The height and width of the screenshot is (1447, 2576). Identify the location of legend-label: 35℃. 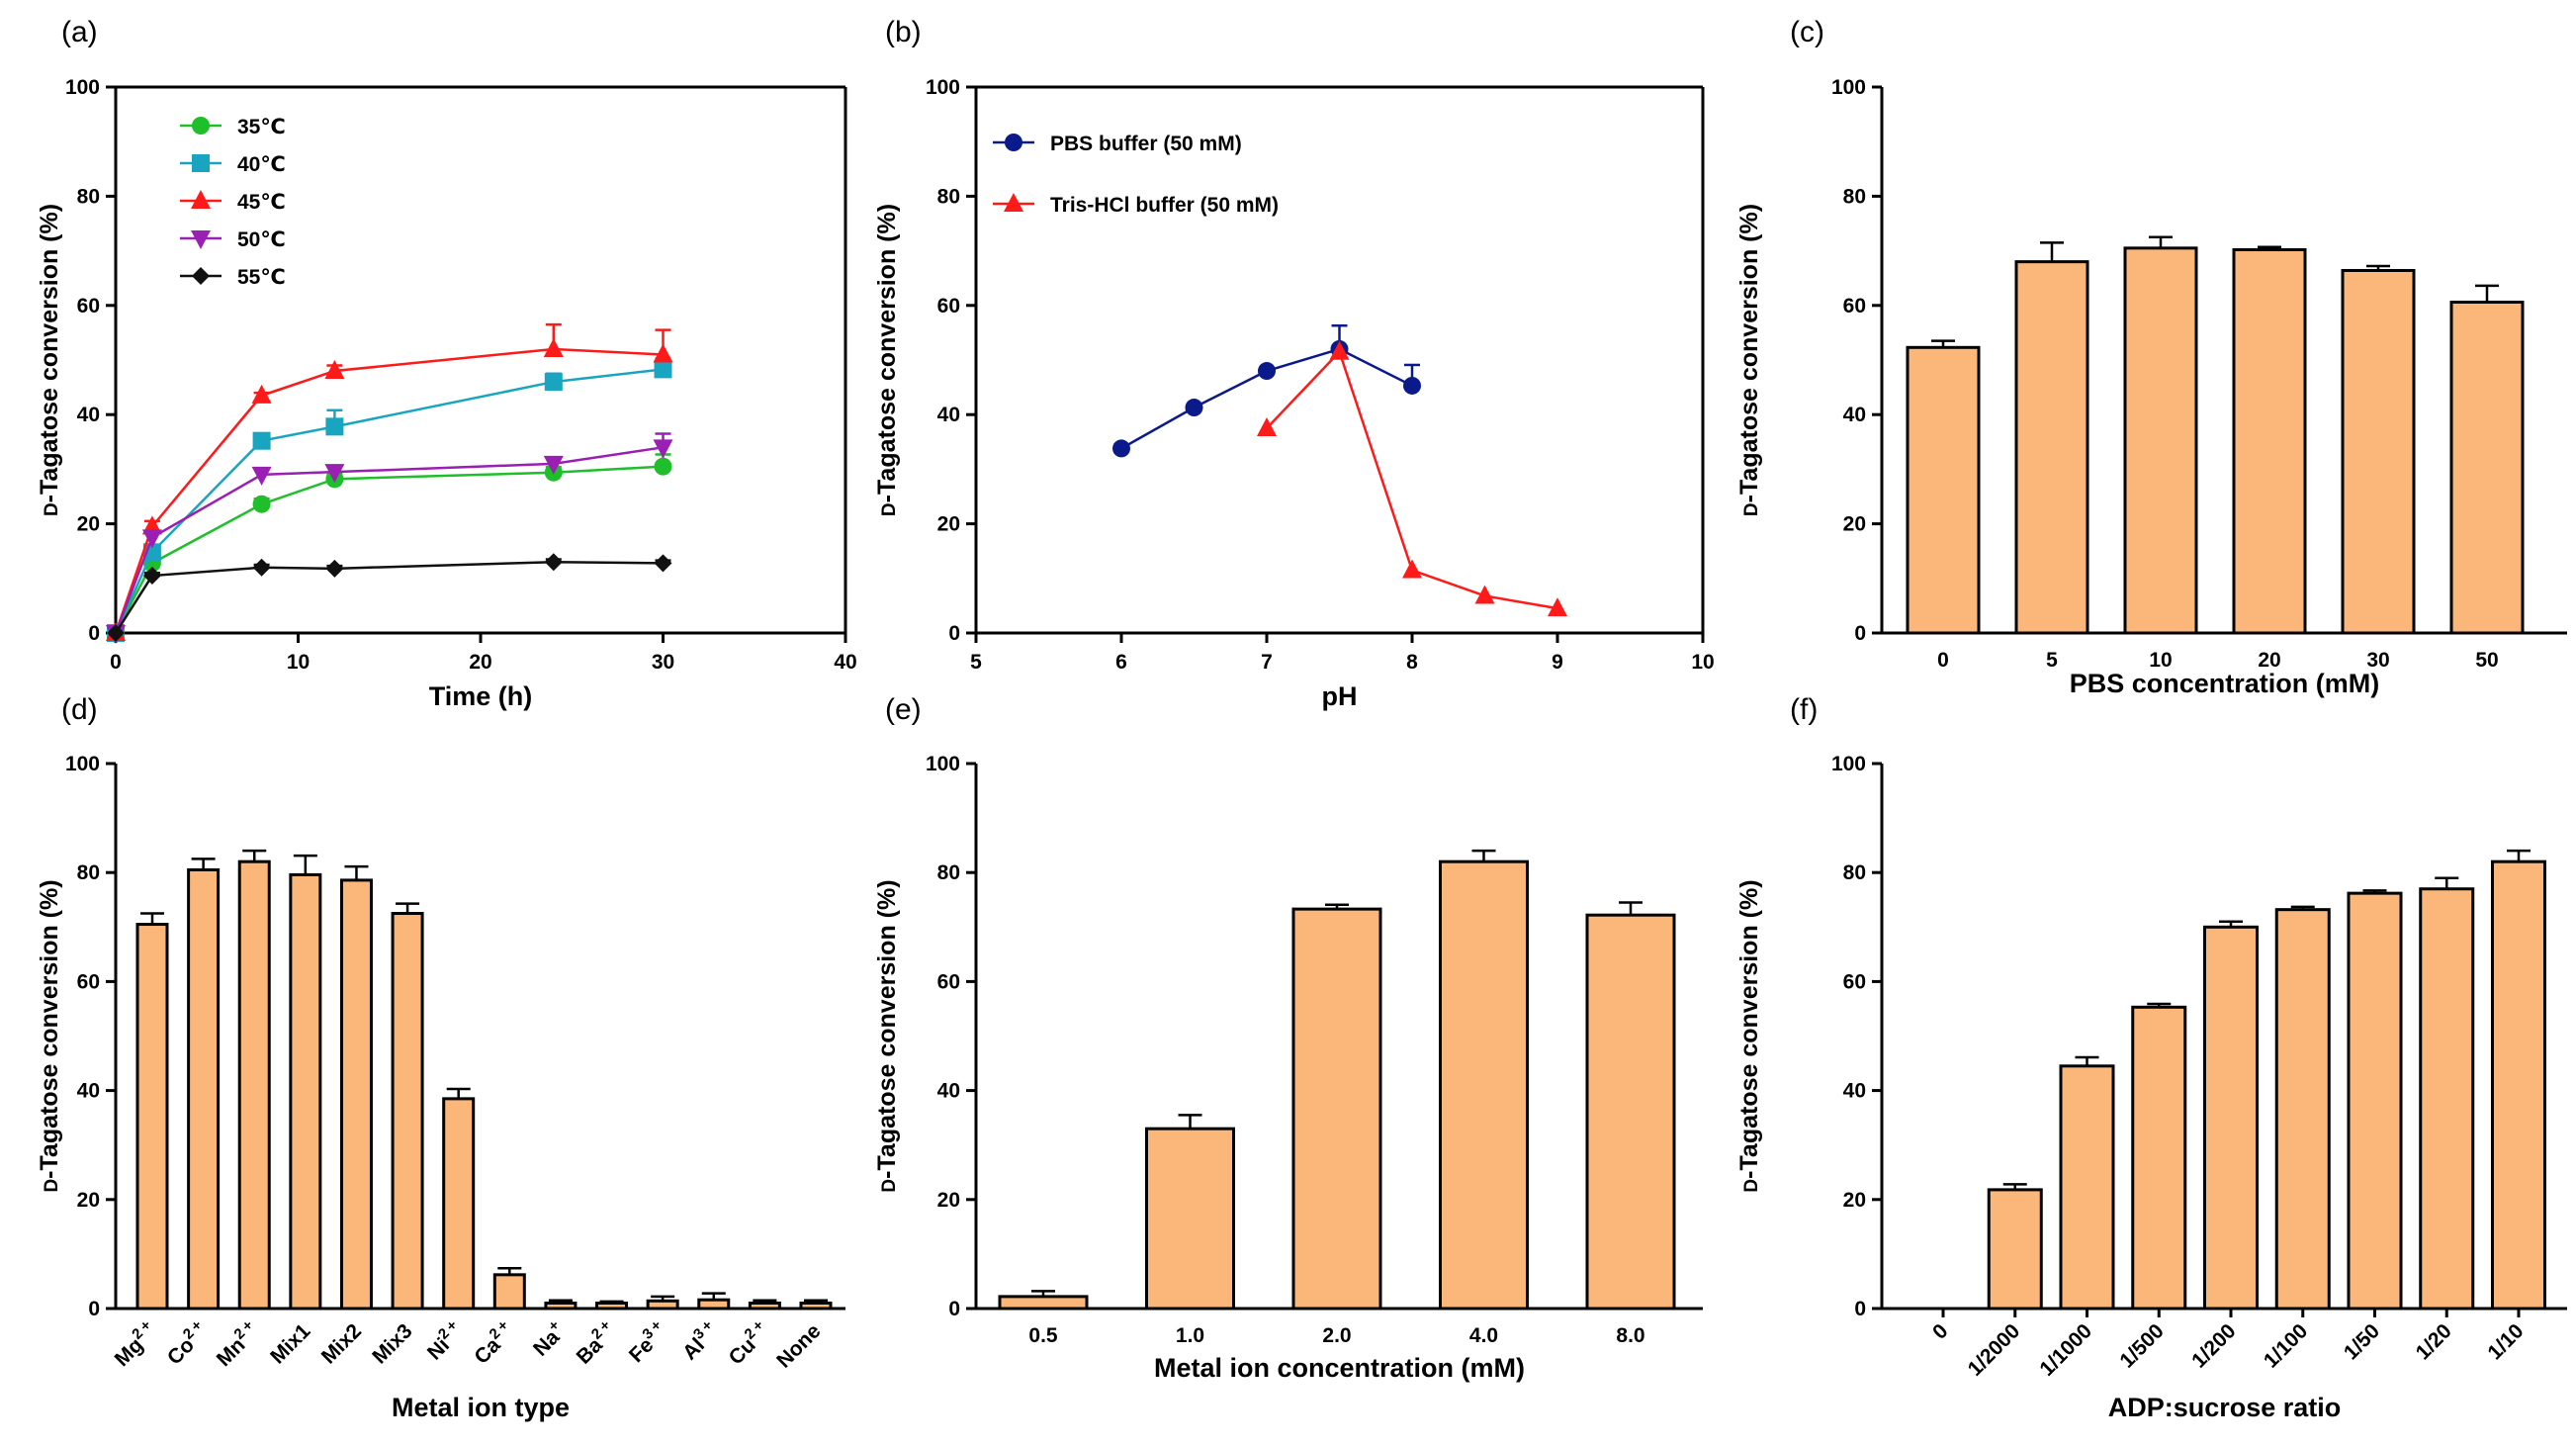
(261, 127).